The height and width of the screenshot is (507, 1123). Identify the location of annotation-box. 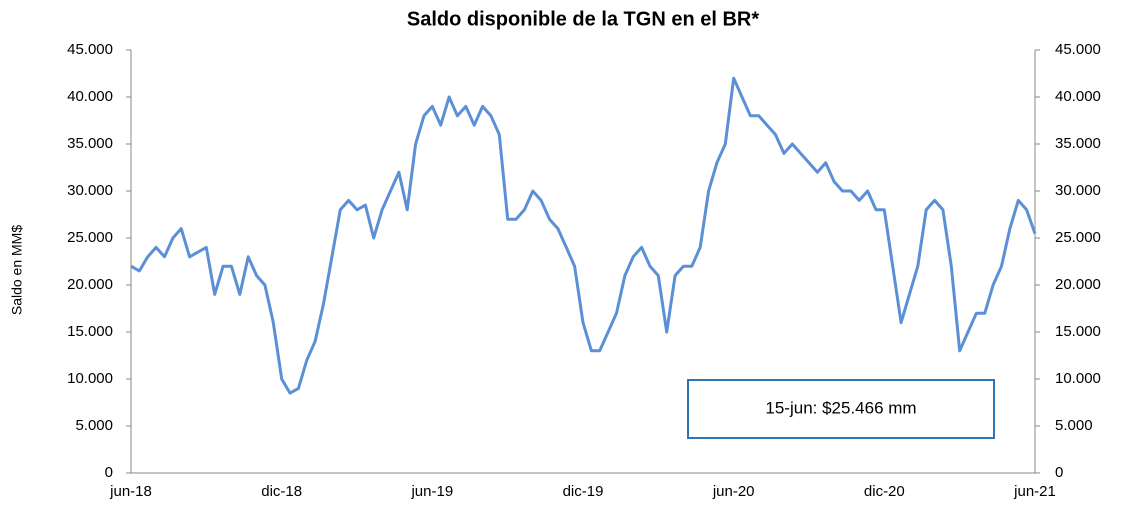
(841, 409).